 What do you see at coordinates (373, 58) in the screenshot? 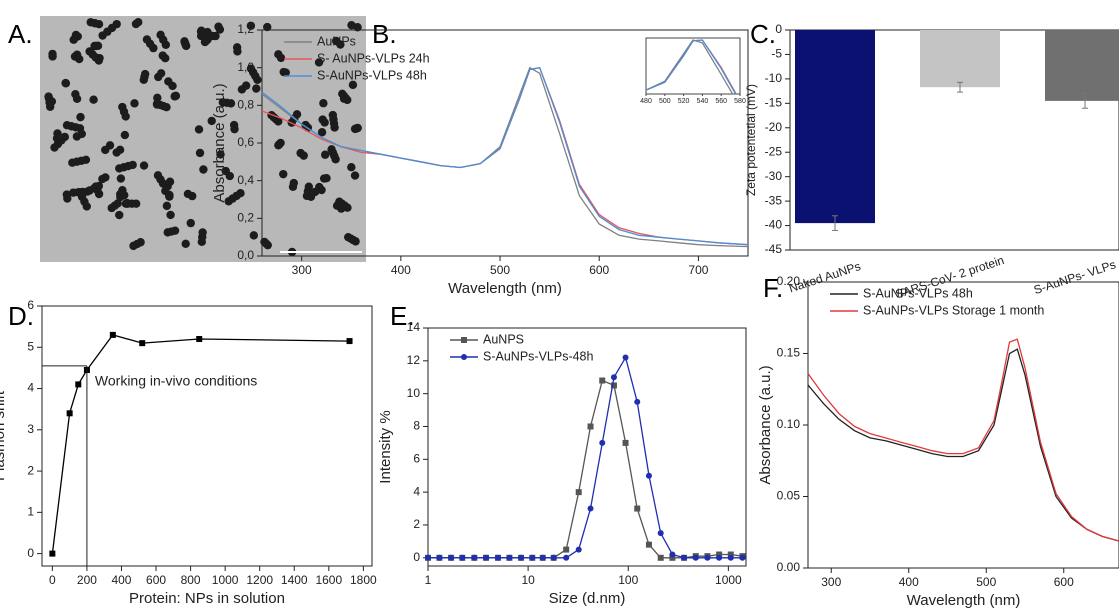
I see `legend-label: S- AuNPs-VLPs 24h` at bounding box center [373, 58].